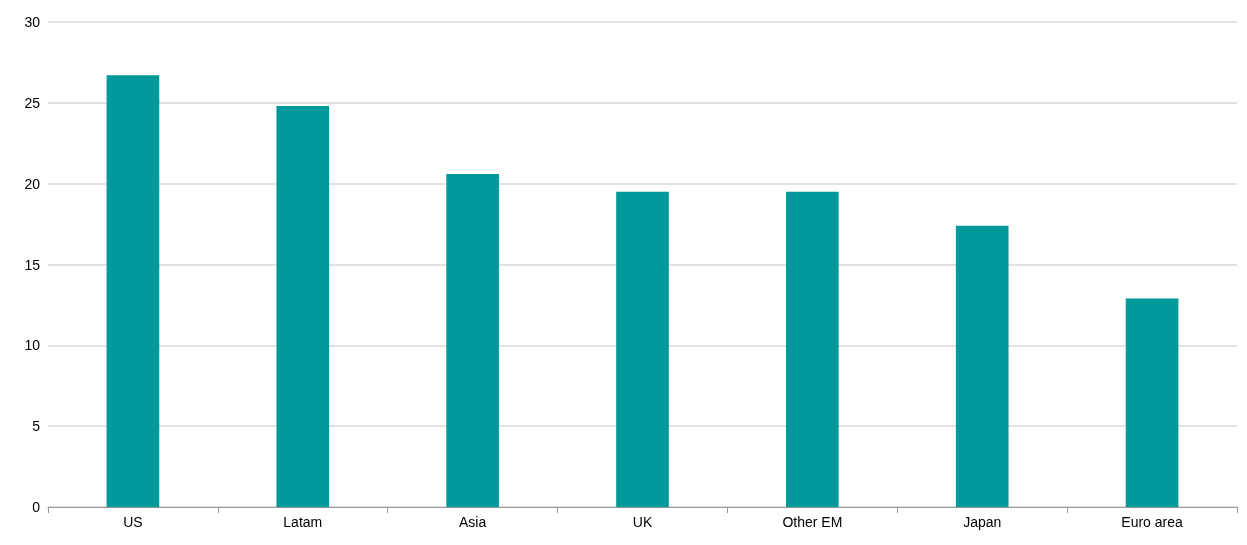 The width and height of the screenshot is (1247, 545). Describe the element at coordinates (36, 426) in the screenshot. I see `y-tick-label: 5` at that location.